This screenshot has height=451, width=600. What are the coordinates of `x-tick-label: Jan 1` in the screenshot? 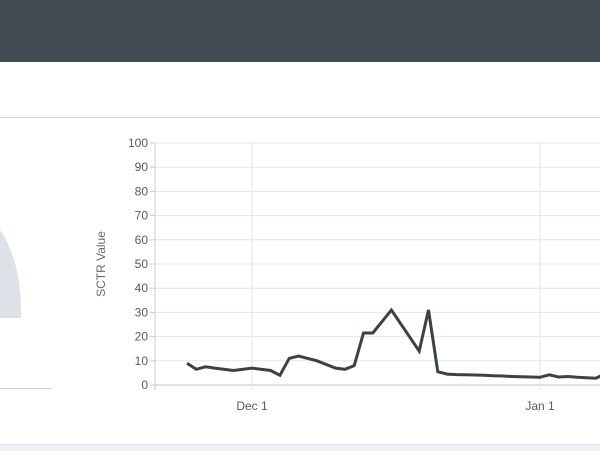 It's located at (540, 406).